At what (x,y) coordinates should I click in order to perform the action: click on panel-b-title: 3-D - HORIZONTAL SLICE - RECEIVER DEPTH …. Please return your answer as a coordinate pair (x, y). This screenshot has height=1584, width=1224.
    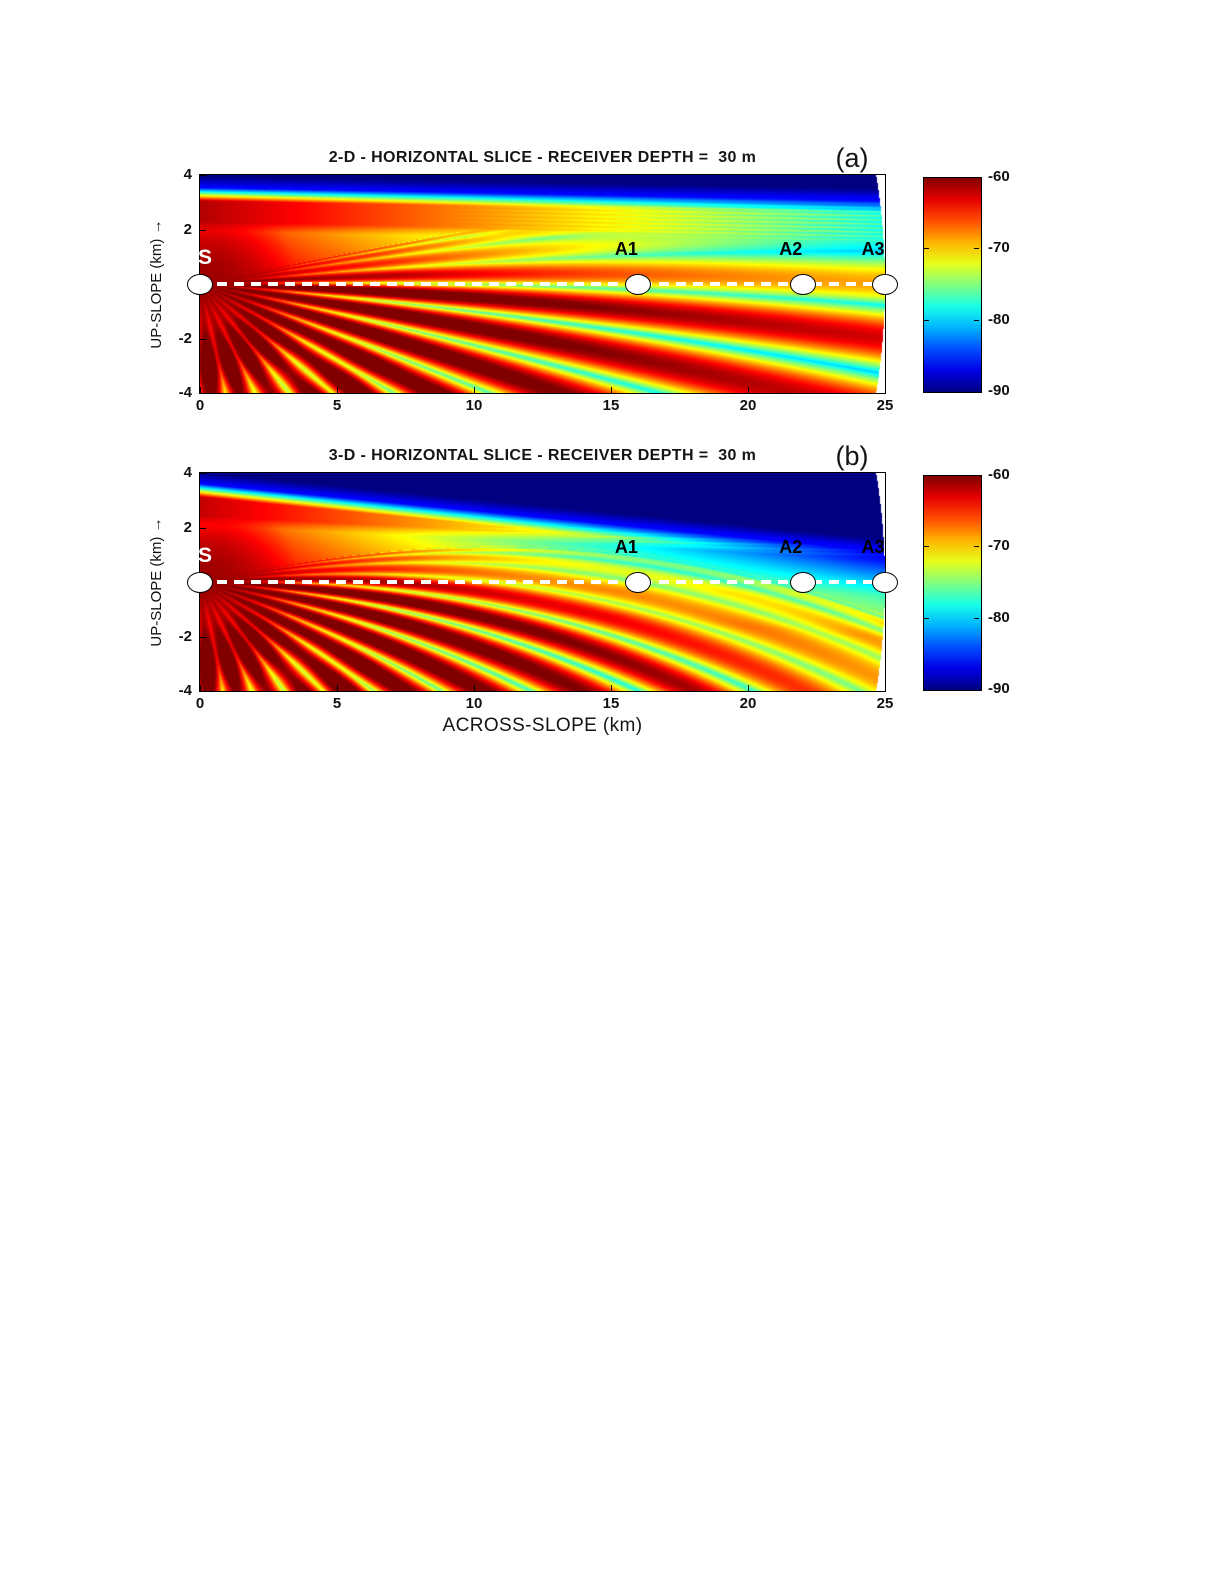
    Looking at the image, I should click on (542, 455).